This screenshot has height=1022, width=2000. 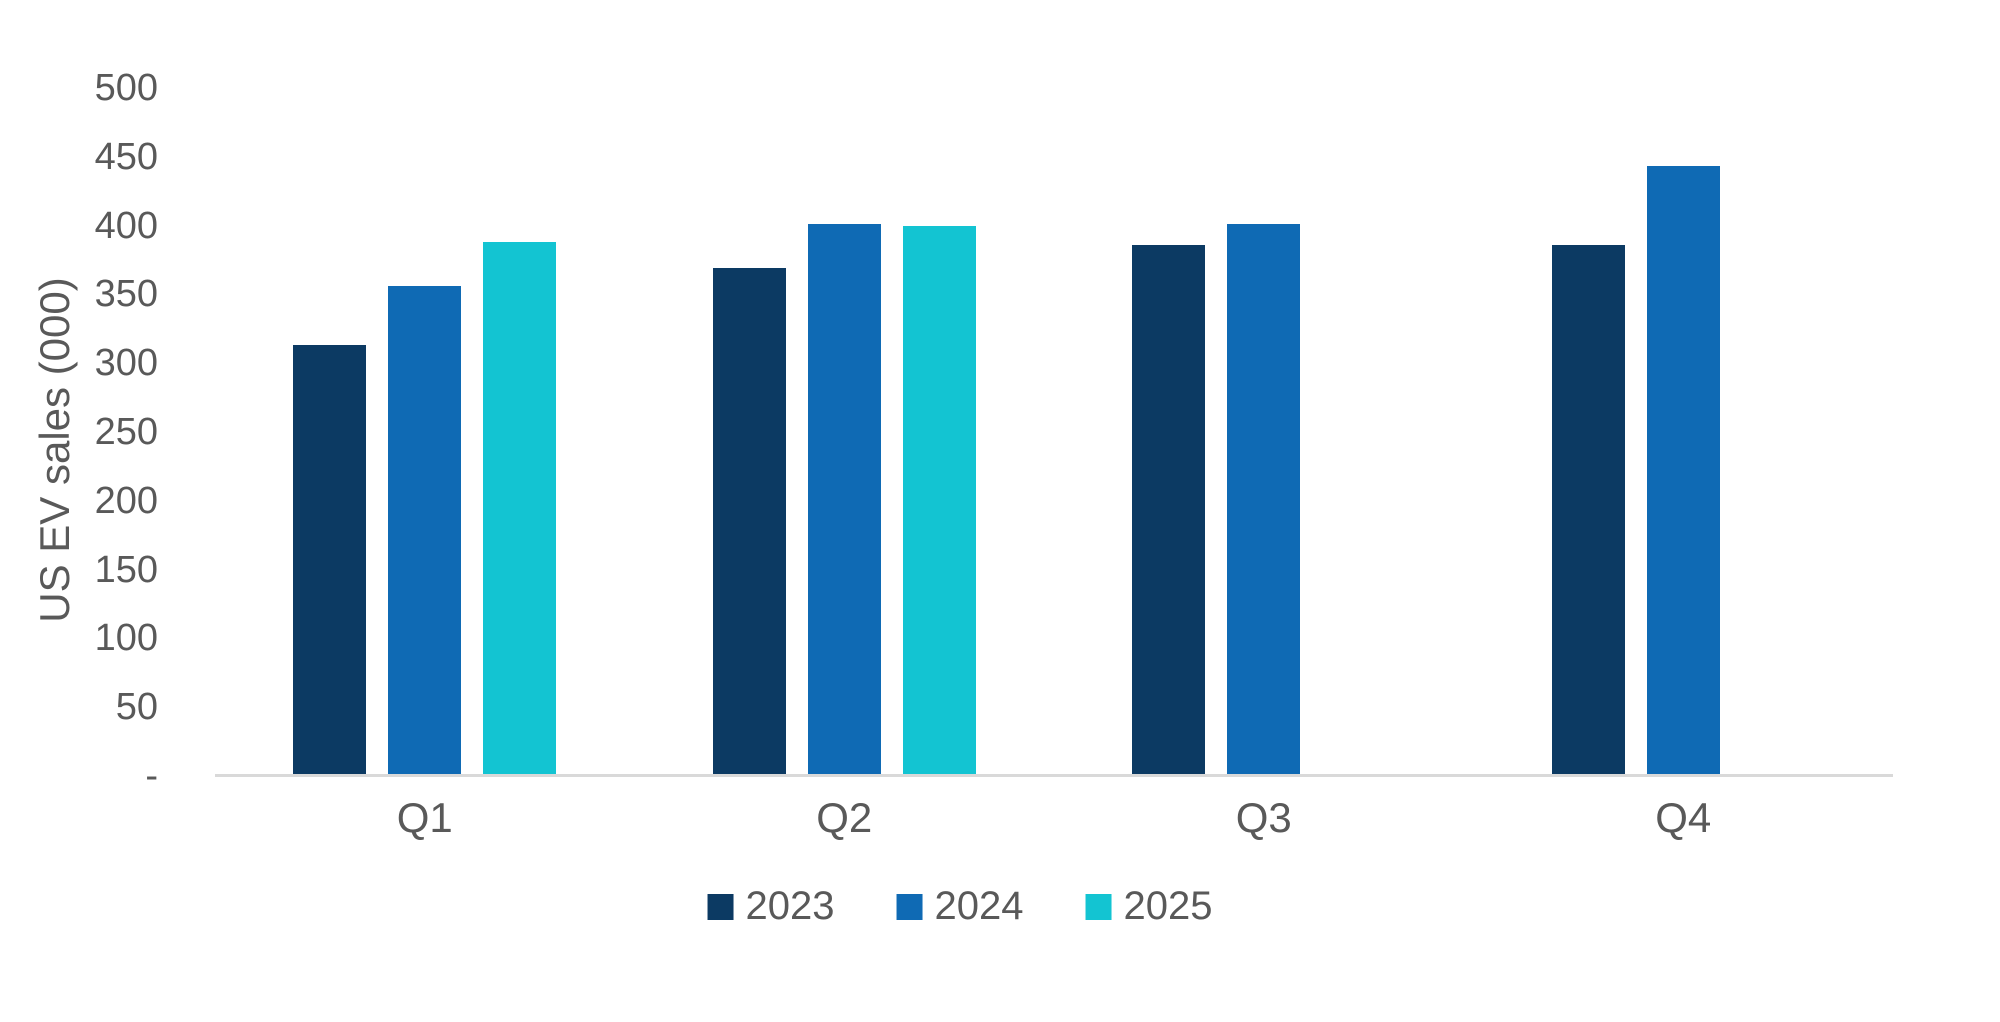 What do you see at coordinates (1588, 510) in the screenshot?
I see `bar-2023-Q4` at bounding box center [1588, 510].